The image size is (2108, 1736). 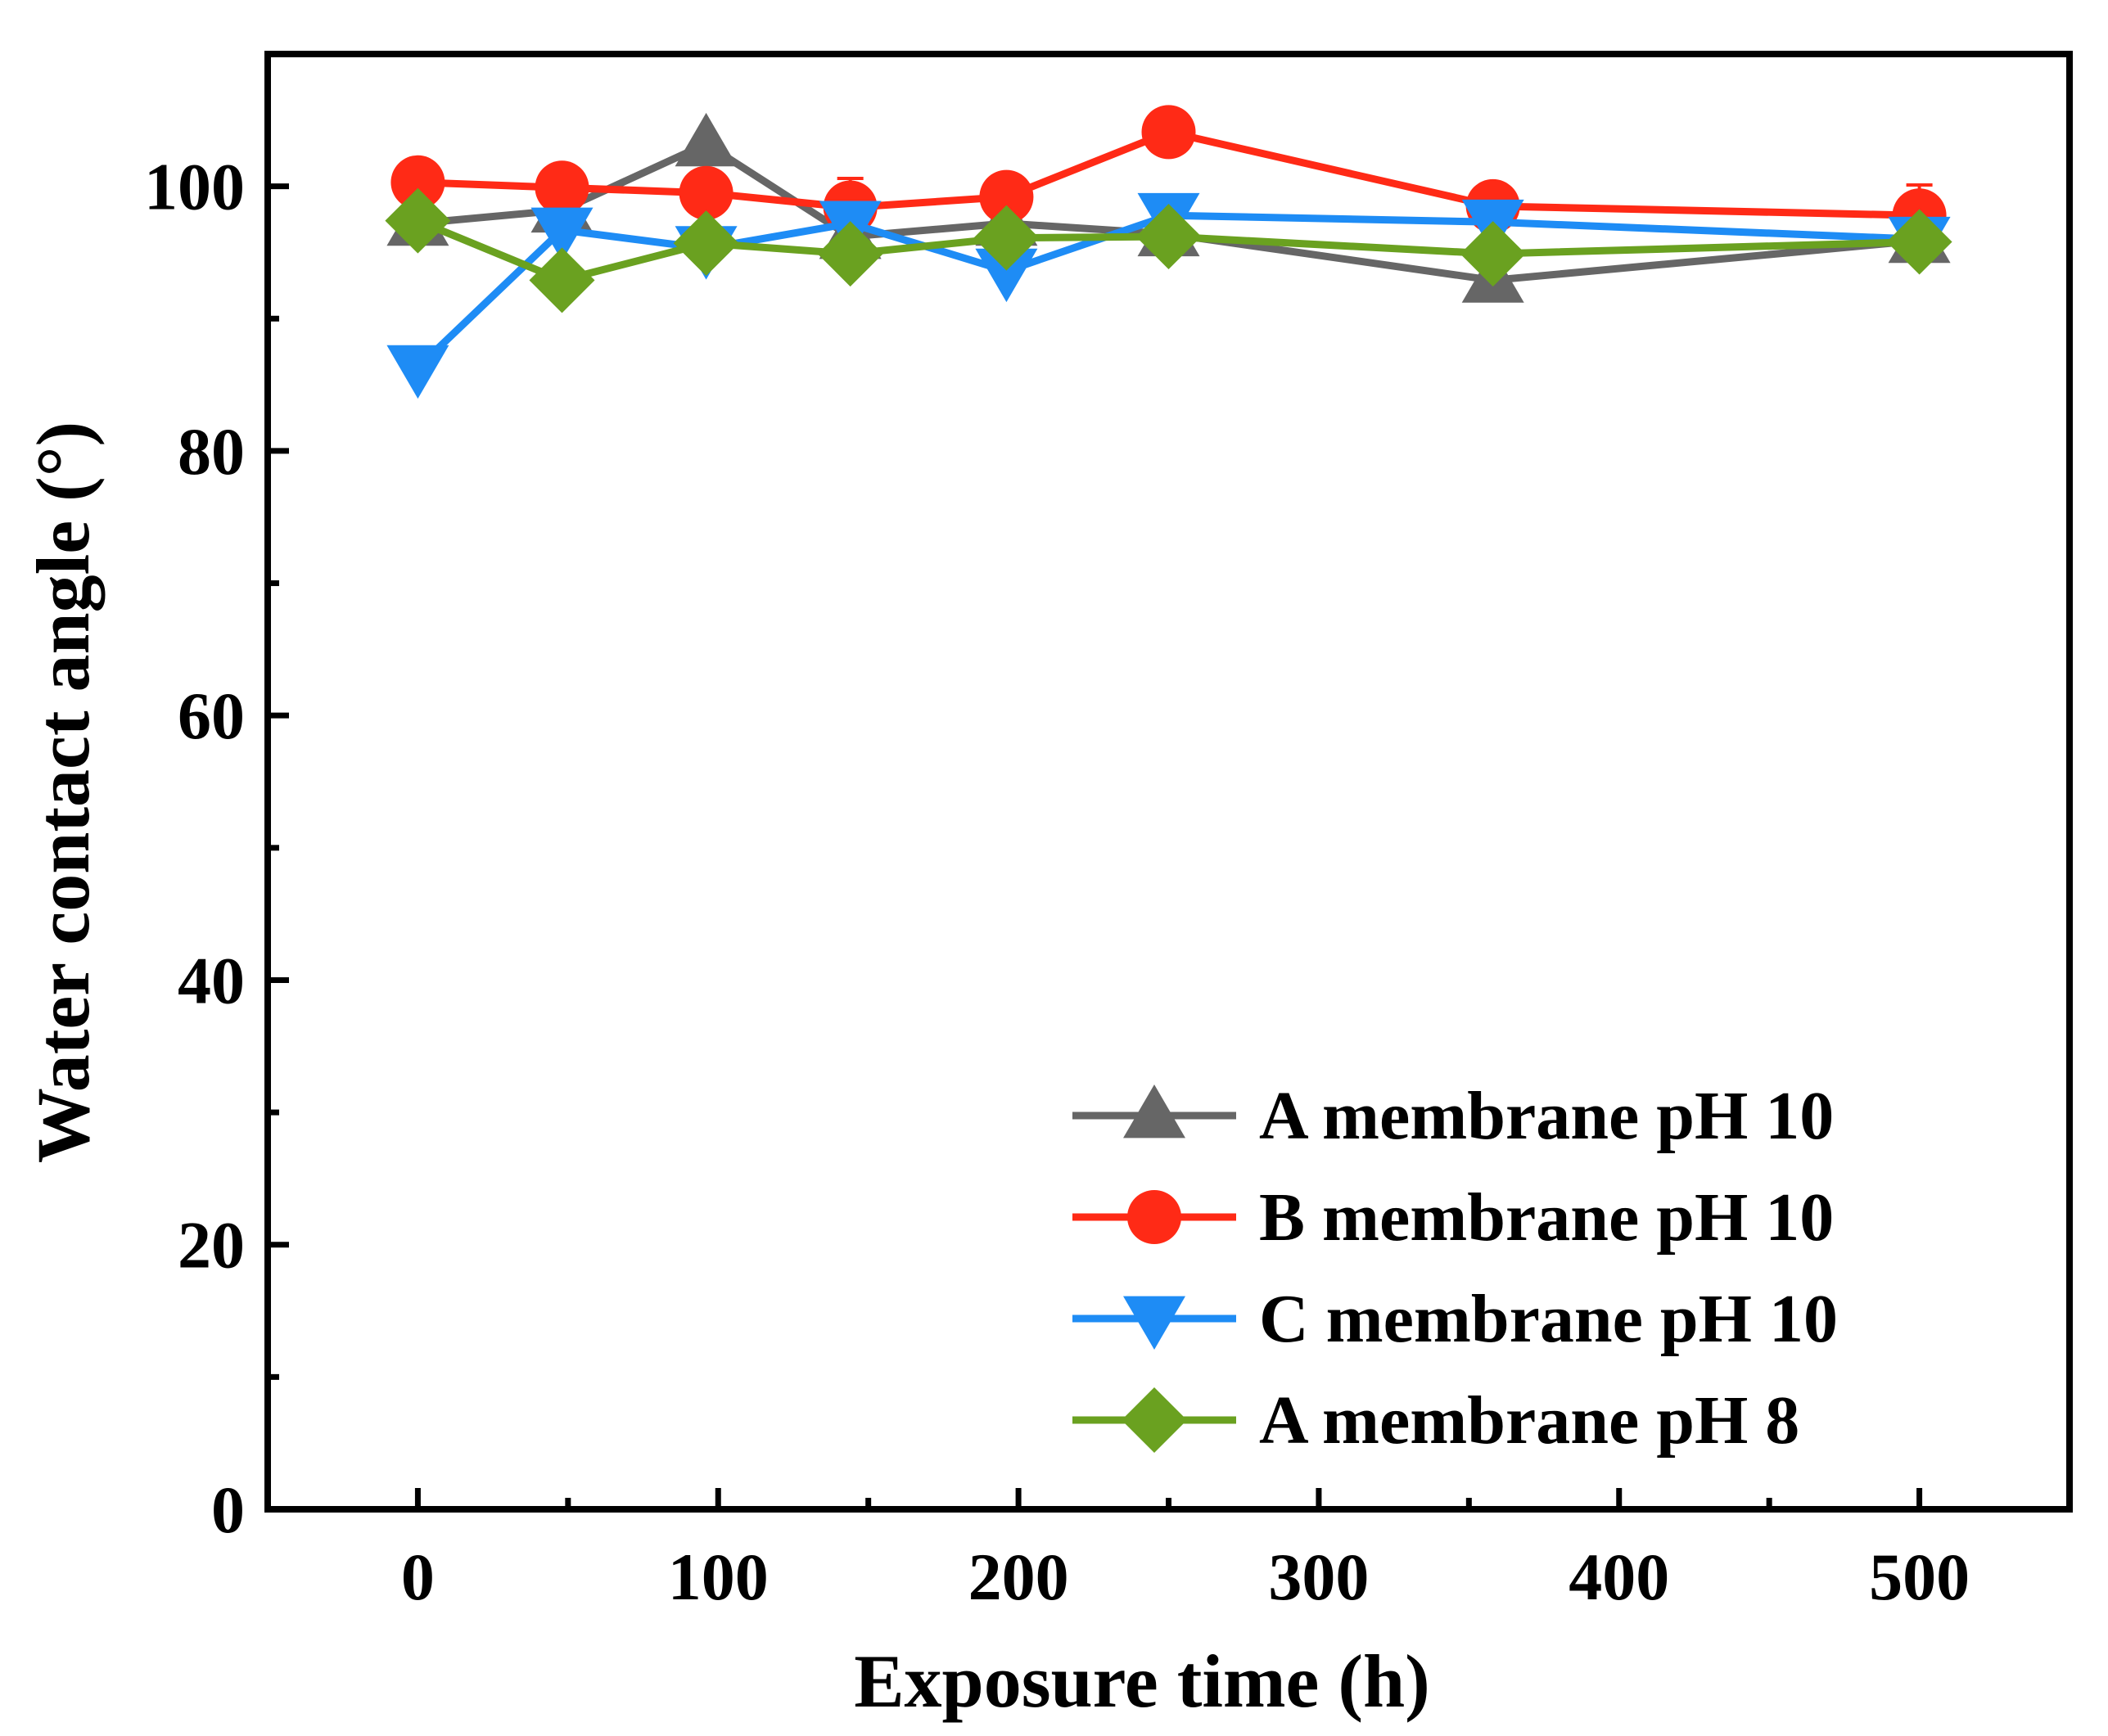 What do you see at coordinates (228, 1509) in the screenshot?
I see `y-tick-label: 0` at bounding box center [228, 1509].